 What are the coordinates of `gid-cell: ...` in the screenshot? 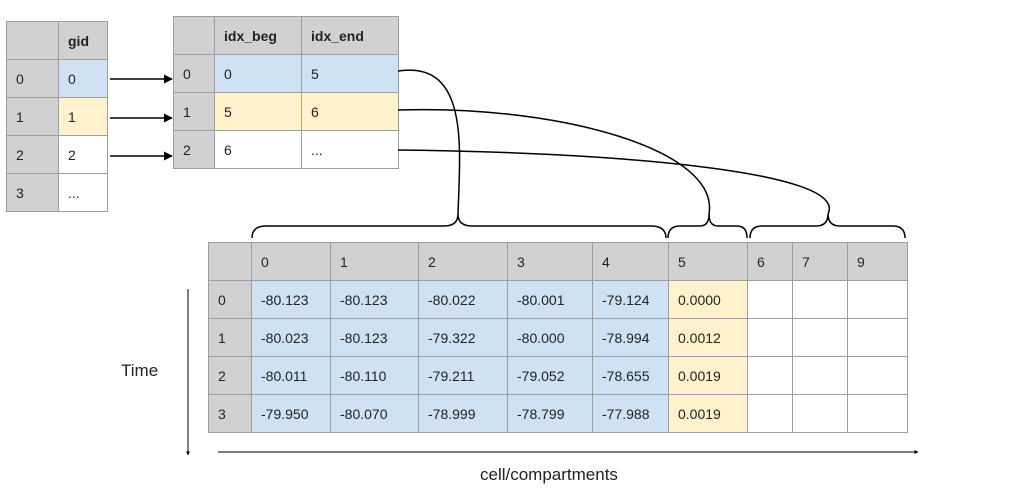 It's located at (83, 192).